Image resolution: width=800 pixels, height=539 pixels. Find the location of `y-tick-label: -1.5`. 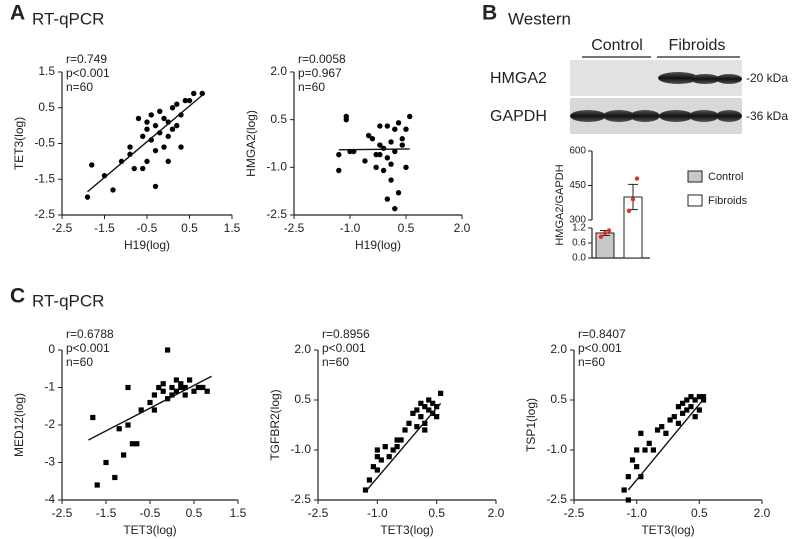

y-tick-label: -1.5 is located at coordinates (44, 178).